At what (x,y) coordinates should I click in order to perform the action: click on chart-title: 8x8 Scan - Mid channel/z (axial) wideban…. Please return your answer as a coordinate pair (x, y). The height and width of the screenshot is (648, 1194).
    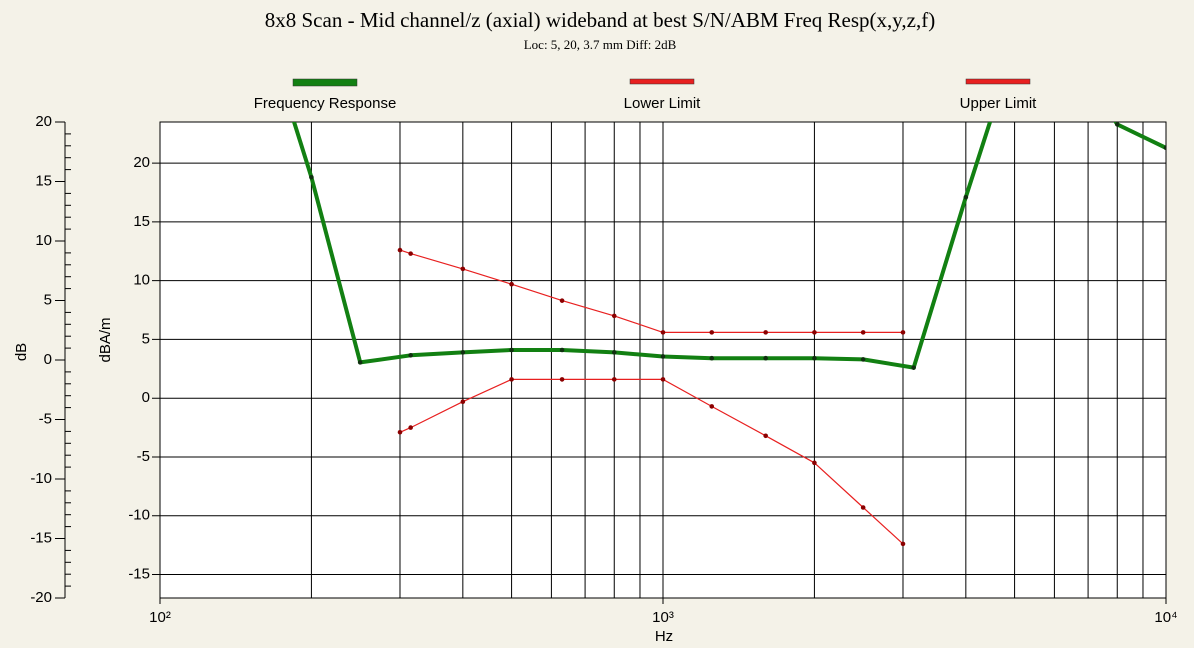
    Looking at the image, I should click on (600, 20).